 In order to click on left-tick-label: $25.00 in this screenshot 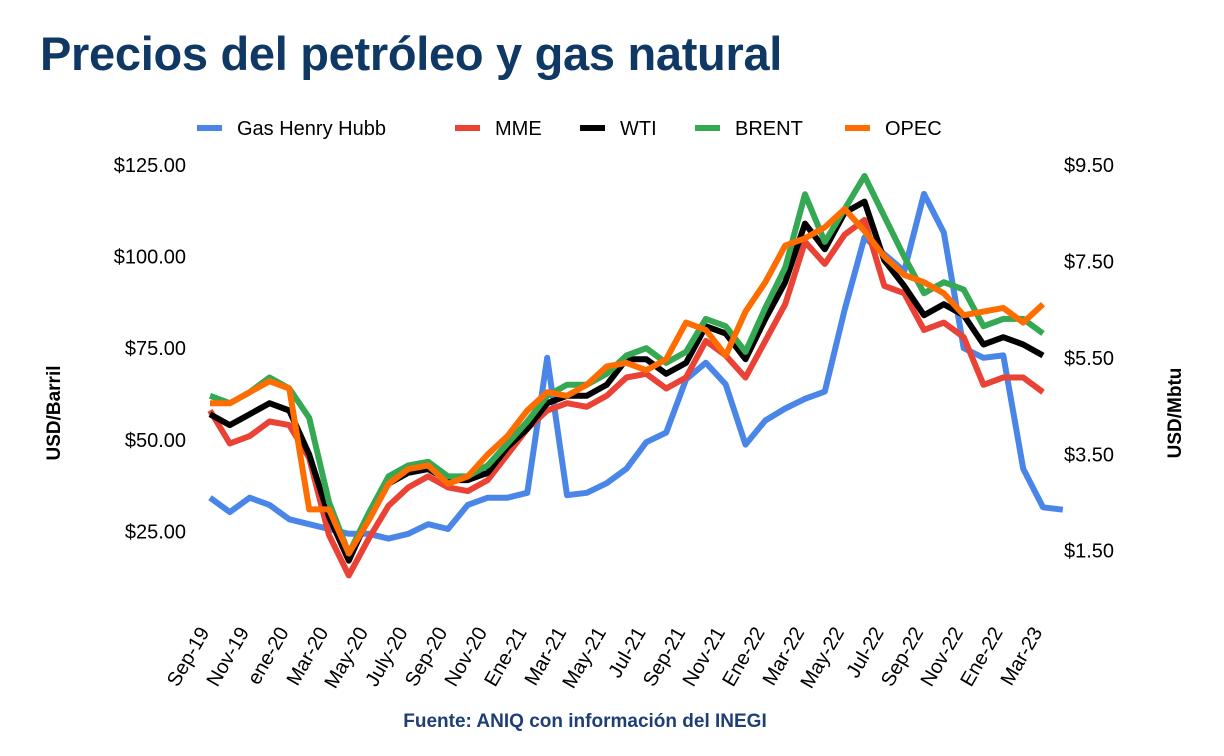, I will do `click(155, 532)`.